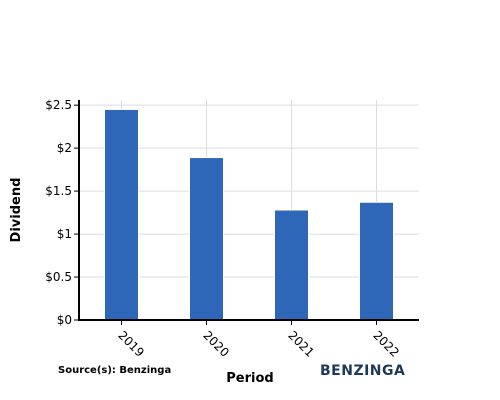 Image resolution: width=500 pixels, height=400 pixels. Describe the element at coordinates (215, 343) in the screenshot. I see `x-tick-label: 2020` at that location.